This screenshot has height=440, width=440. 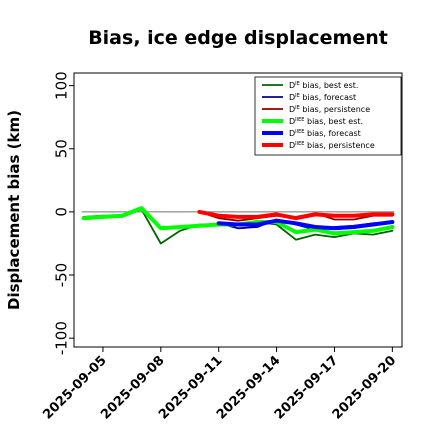 What do you see at coordinates (61, 275) in the screenshot?
I see `y-tick-label: -50` at bounding box center [61, 275].